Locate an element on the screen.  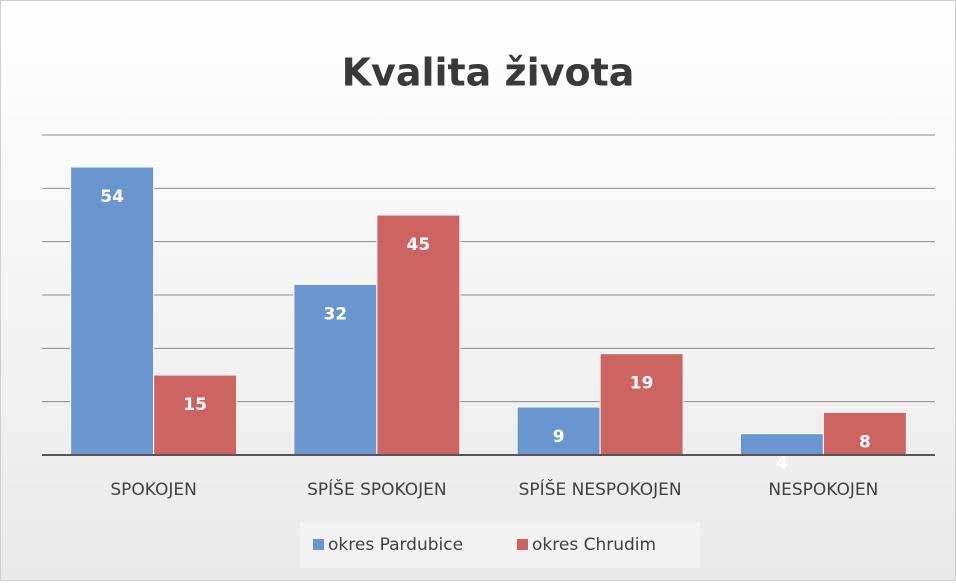
data-label: 32 is located at coordinates (336, 314).